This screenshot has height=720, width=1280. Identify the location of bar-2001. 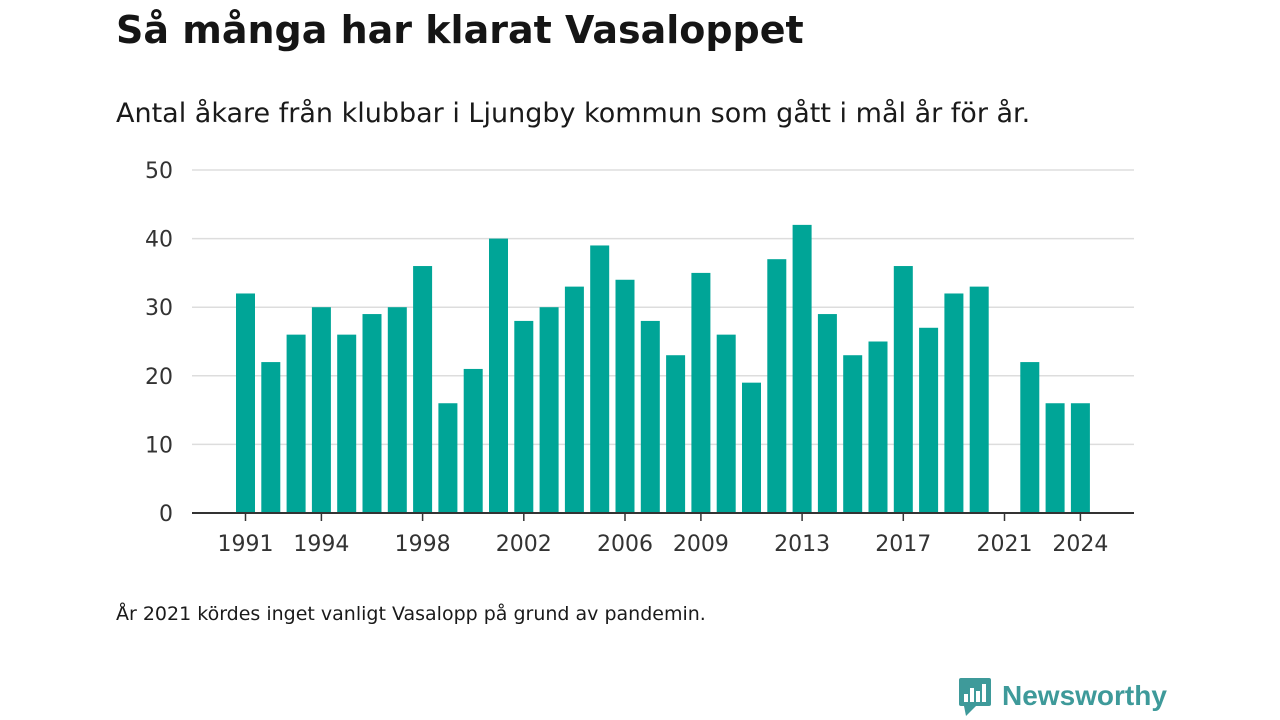
(498, 375).